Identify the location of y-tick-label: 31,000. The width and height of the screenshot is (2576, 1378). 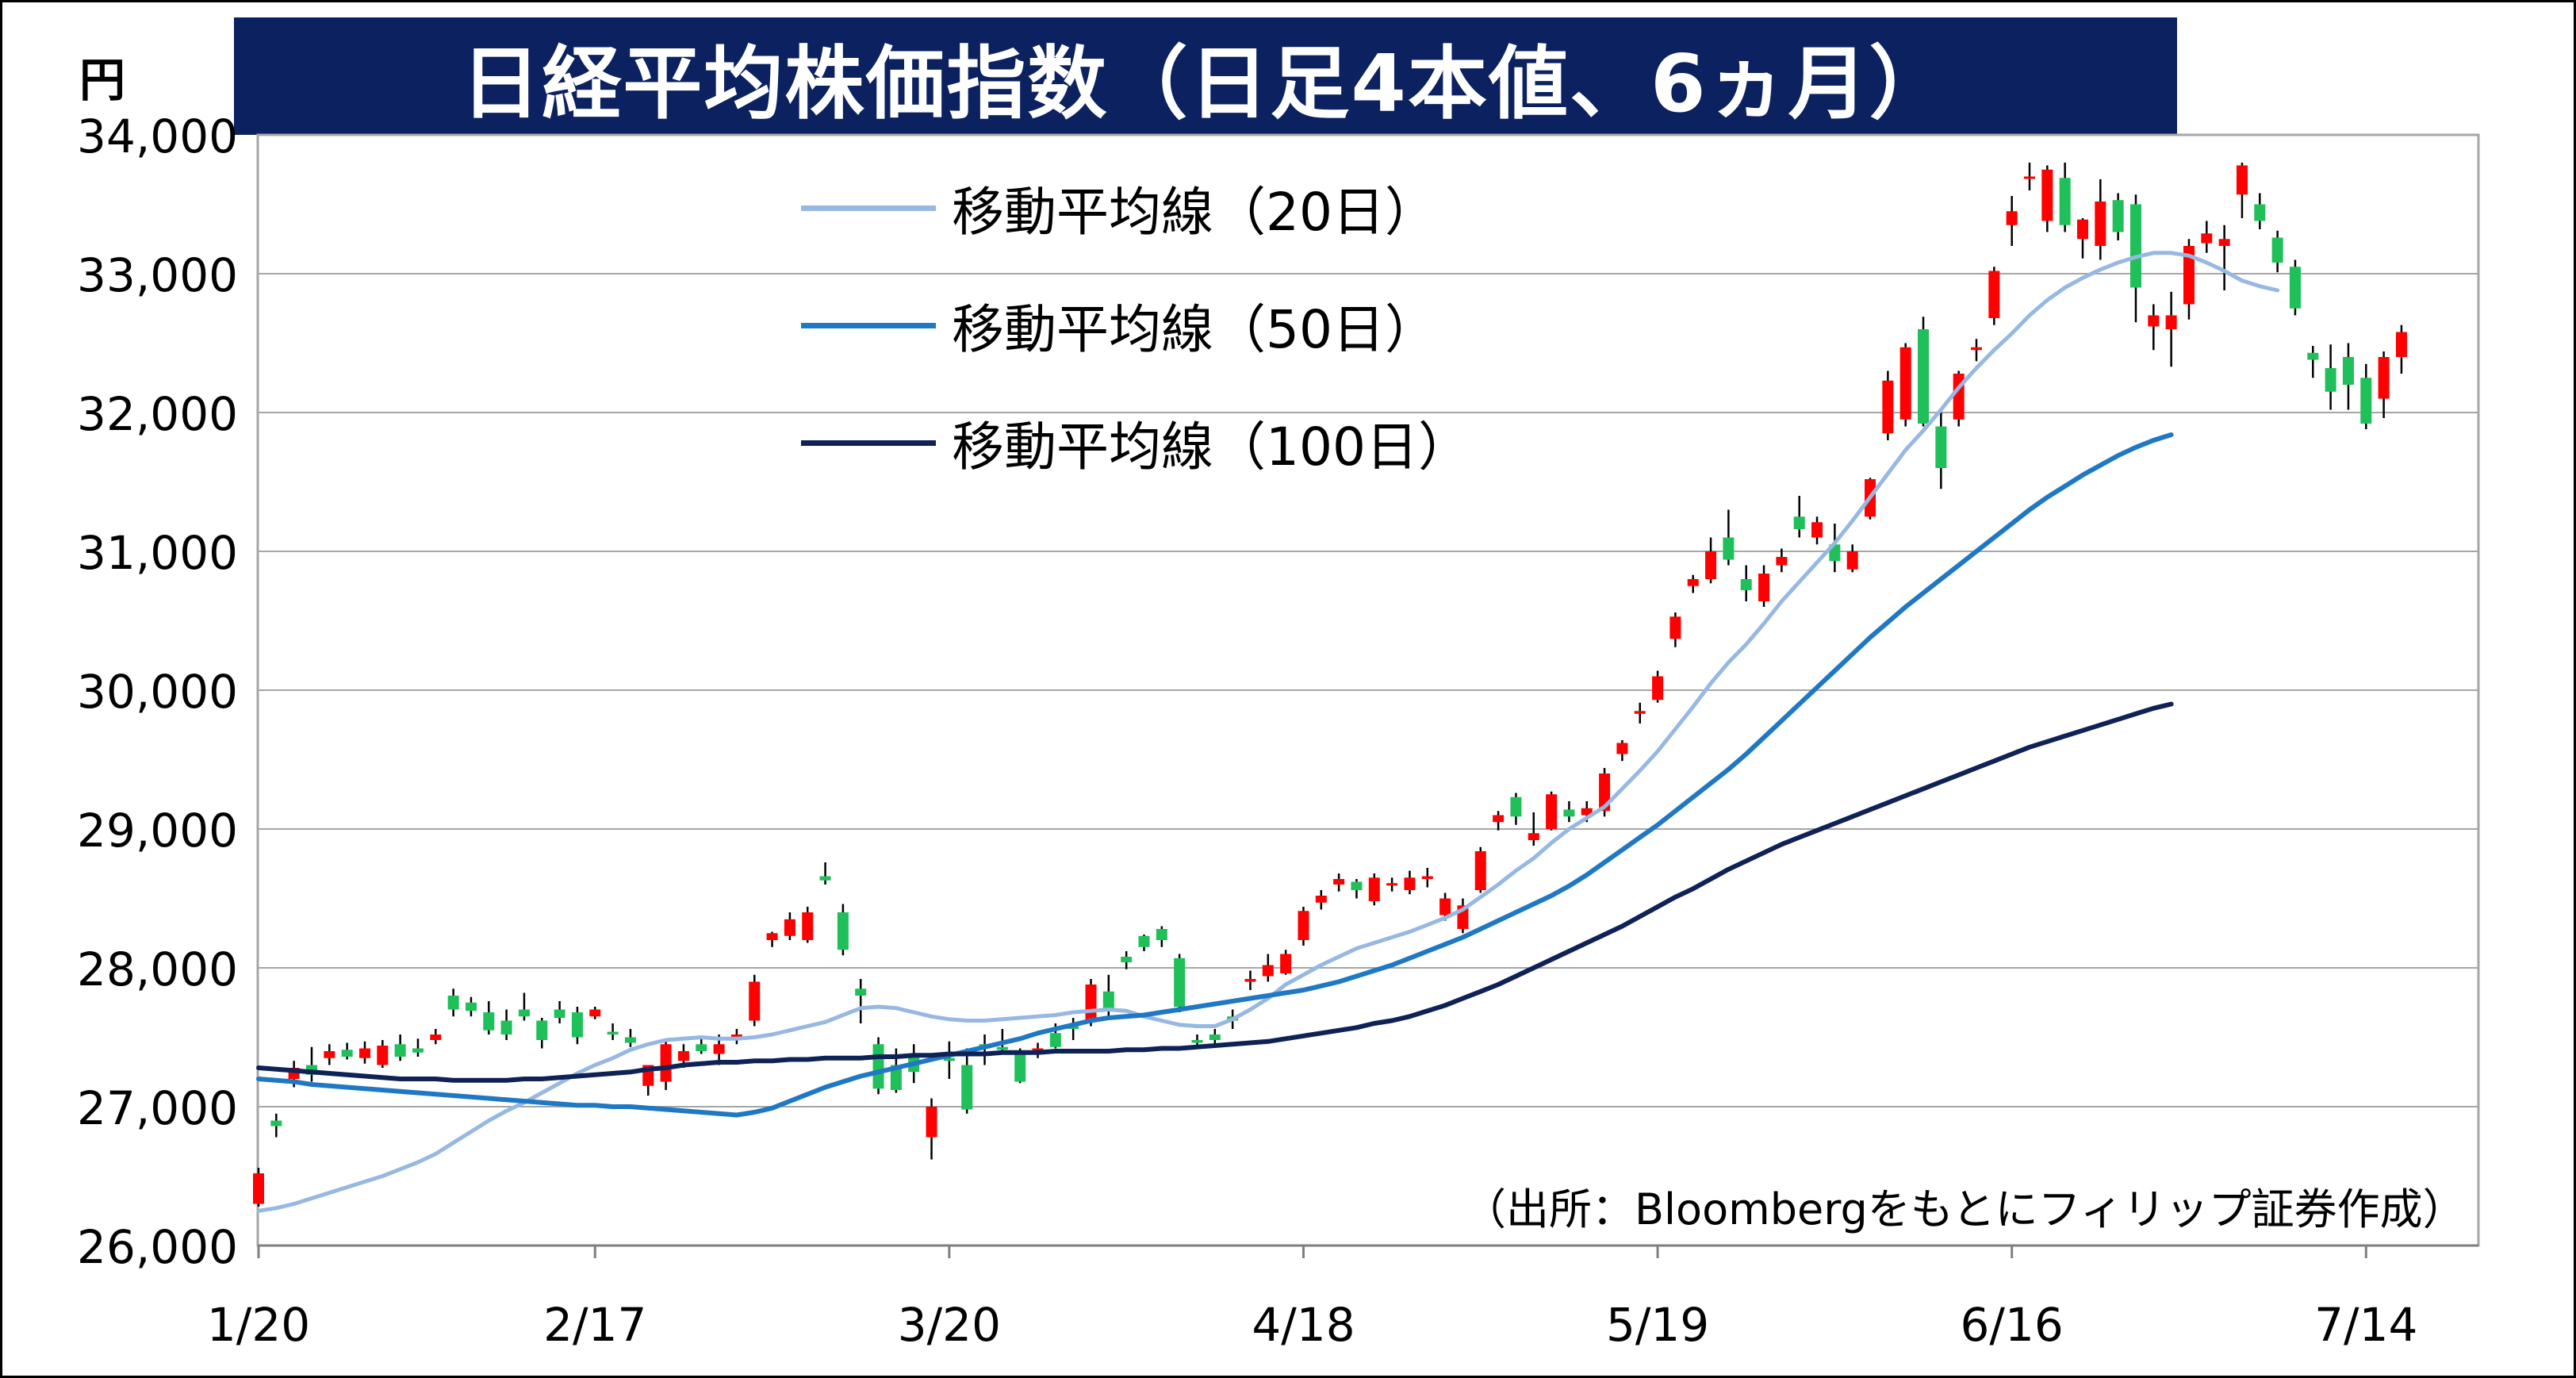
(157, 553).